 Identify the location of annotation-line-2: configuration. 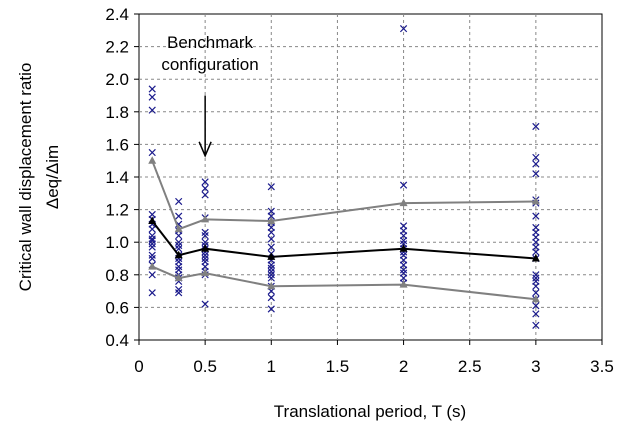
(209, 64).